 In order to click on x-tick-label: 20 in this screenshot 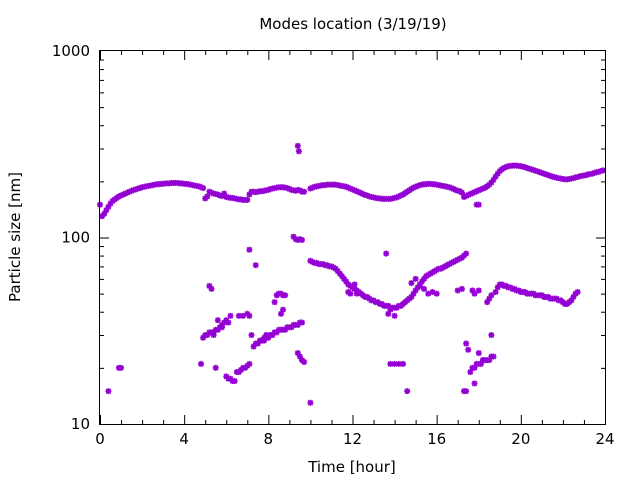, I will do `click(520, 439)`.